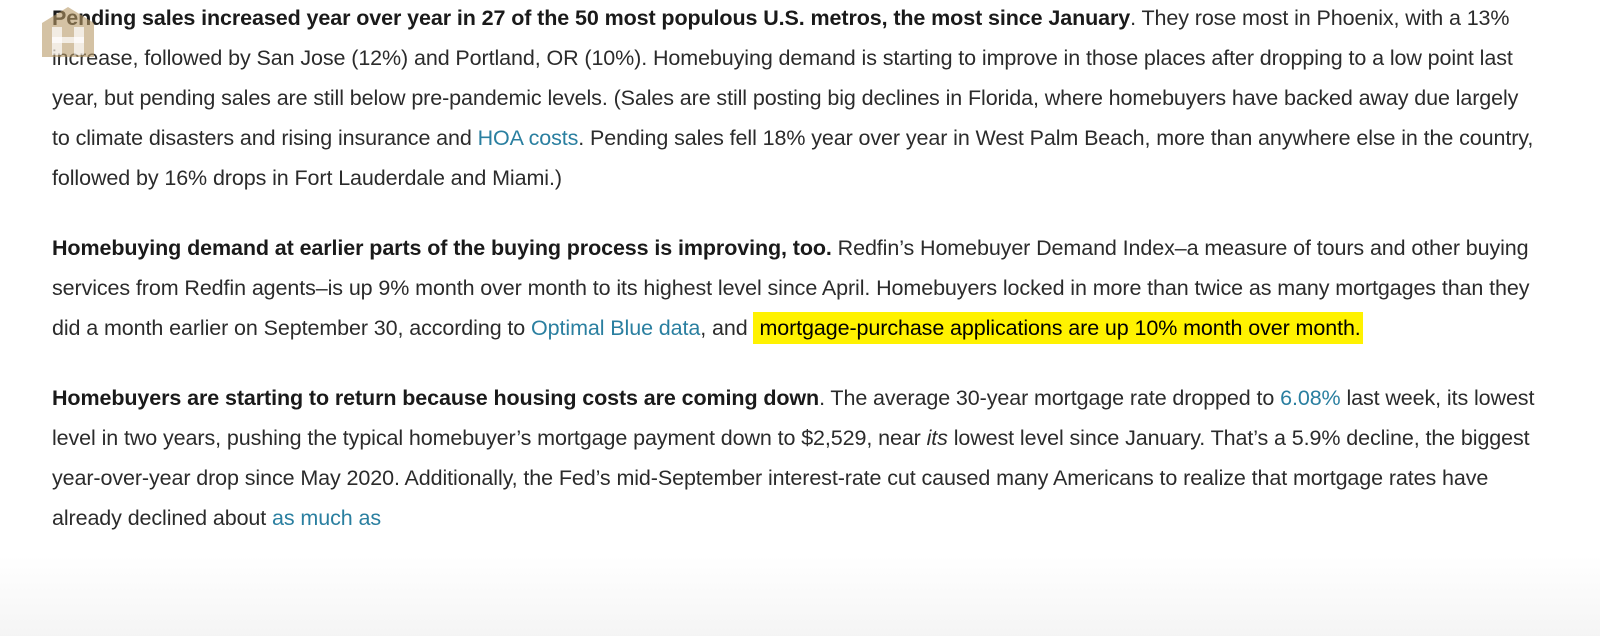 The image size is (1600, 636). What do you see at coordinates (326, 518) in the screenshot?
I see `text-link: as much as` at bounding box center [326, 518].